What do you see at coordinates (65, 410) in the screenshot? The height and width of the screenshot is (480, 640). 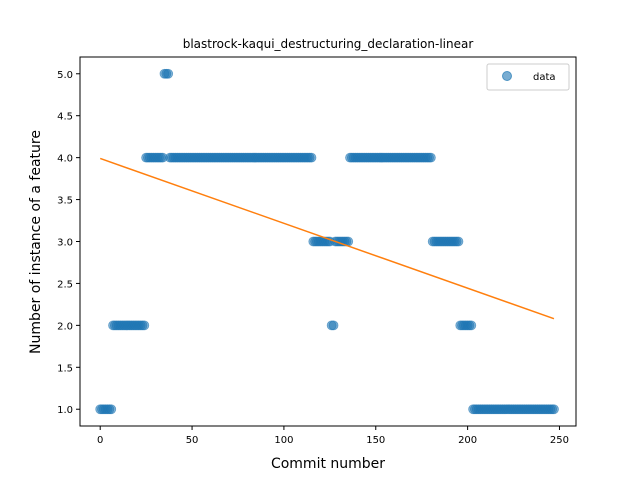 I see `y-tick-label: 1.0` at bounding box center [65, 410].